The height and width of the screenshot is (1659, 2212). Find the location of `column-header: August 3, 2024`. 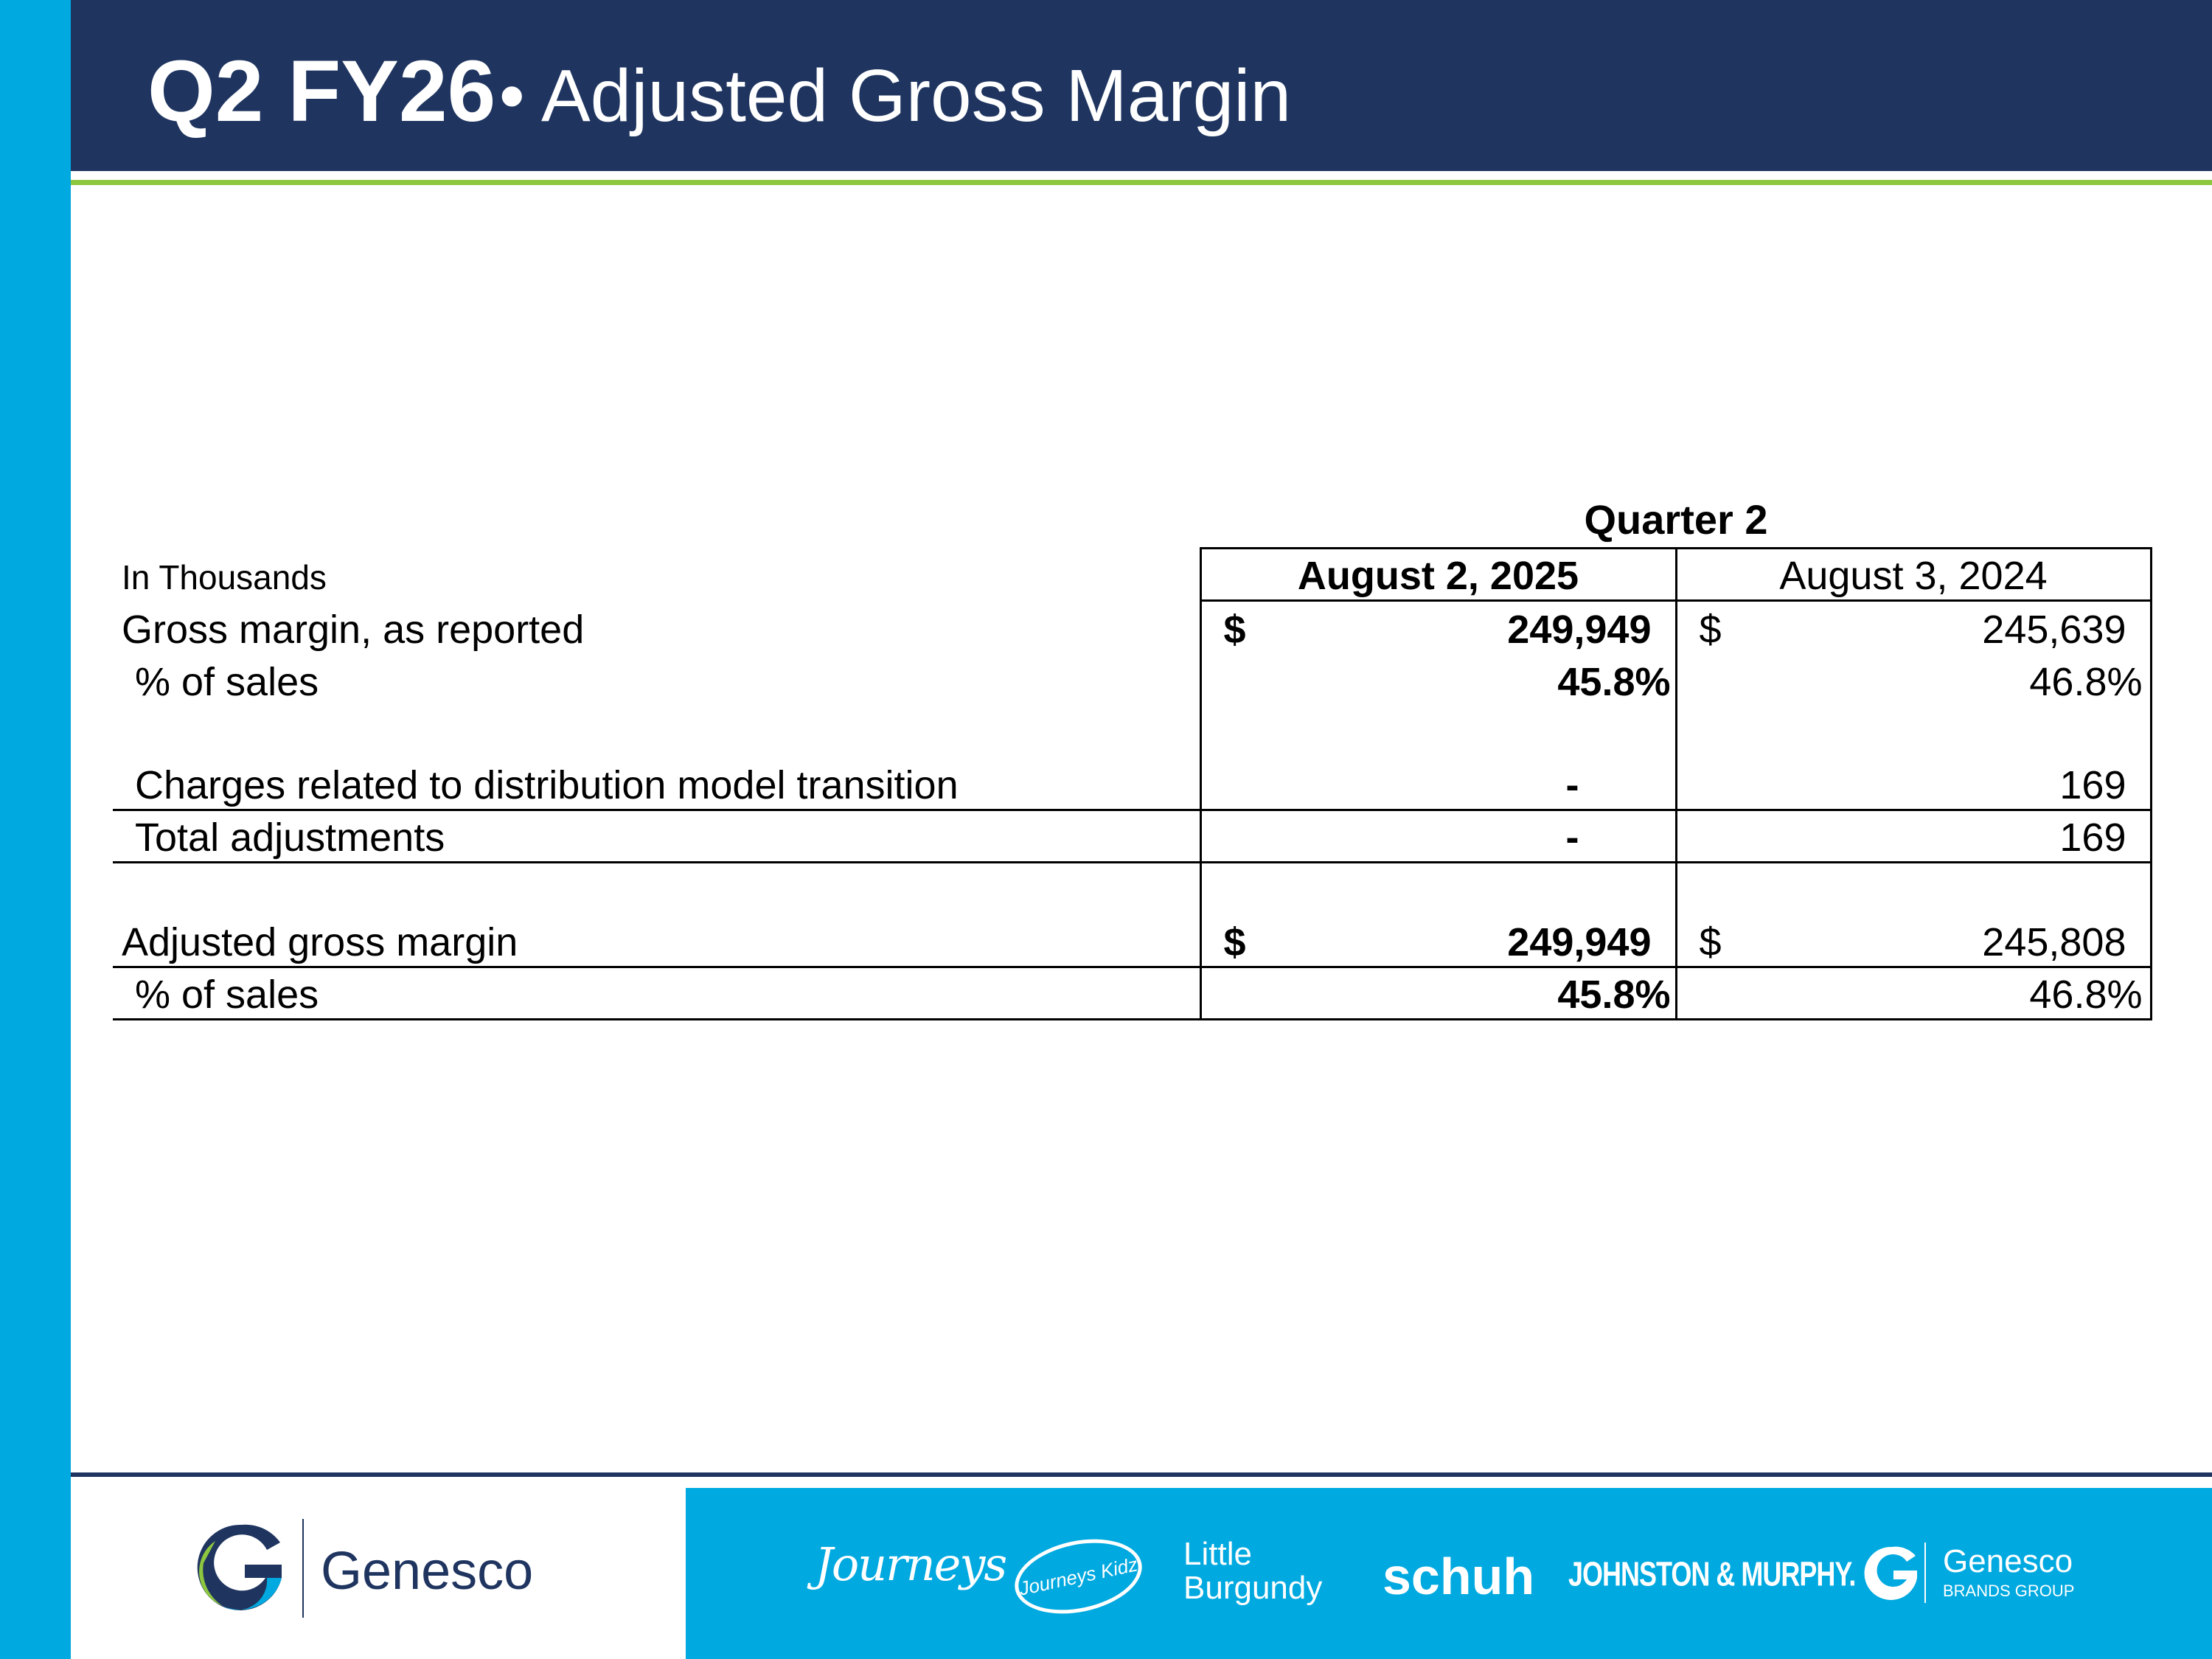

column-header: August 3, 2024 is located at coordinates (1914, 574).